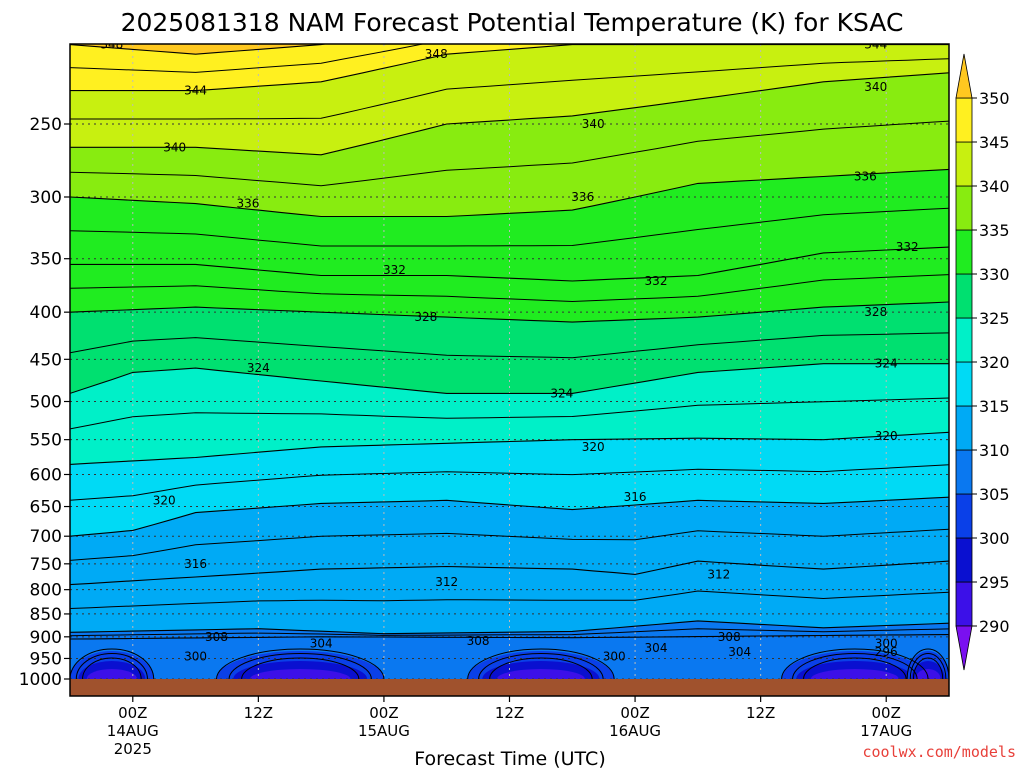 This screenshot has width=1024, height=768. Describe the element at coordinates (875, 312) in the screenshot. I see `contour-label-328: 328` at that location.